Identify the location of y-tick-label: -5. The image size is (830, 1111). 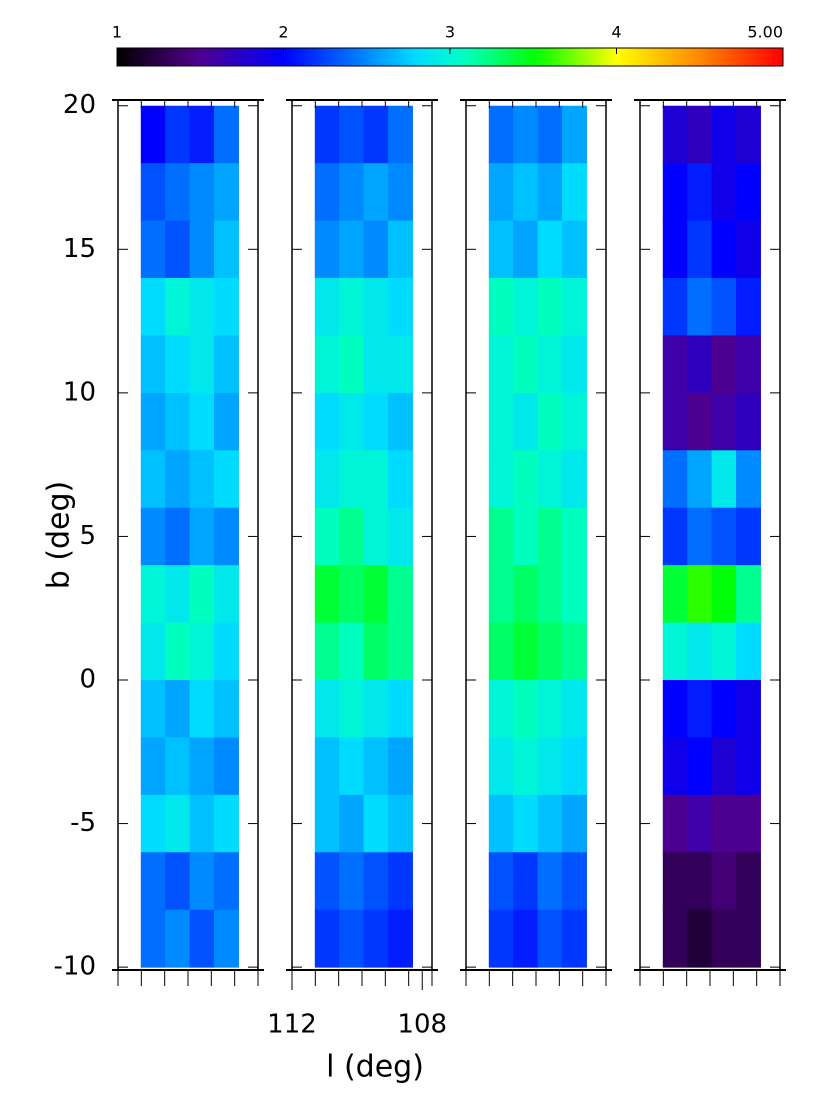
(83, 823).